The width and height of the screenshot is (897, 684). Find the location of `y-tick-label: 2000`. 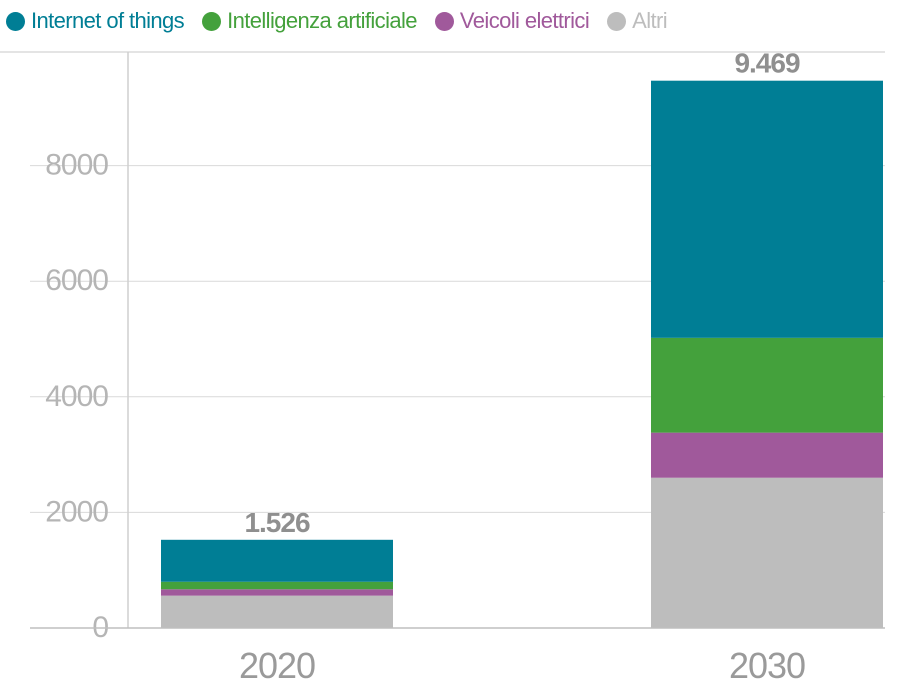

y-tick-label: 2000 is located at coordinates (76, 511).